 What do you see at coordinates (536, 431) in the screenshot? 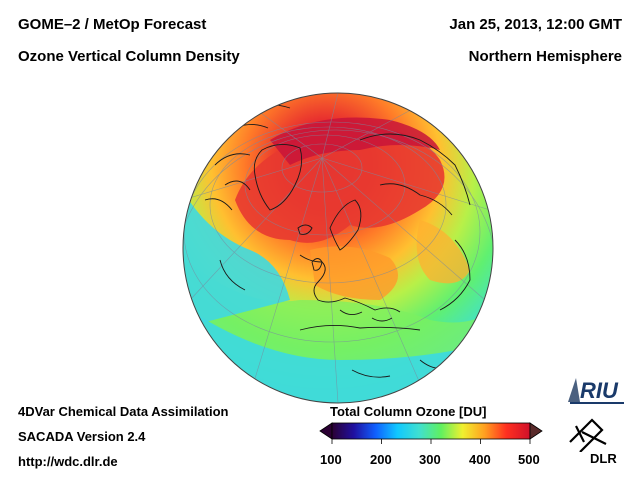
I see `colorbar-max-arrow` at bounding box center [536, 431].